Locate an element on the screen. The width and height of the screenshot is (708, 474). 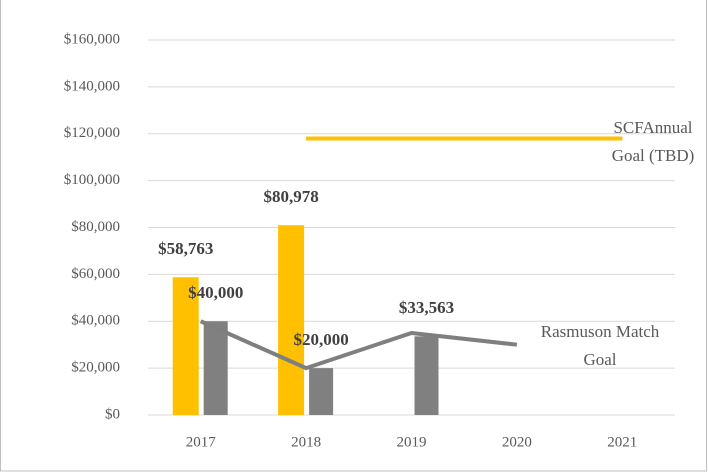
series-label: SCFAnnual Goal (TBD) is located at coordinates (653, 141).